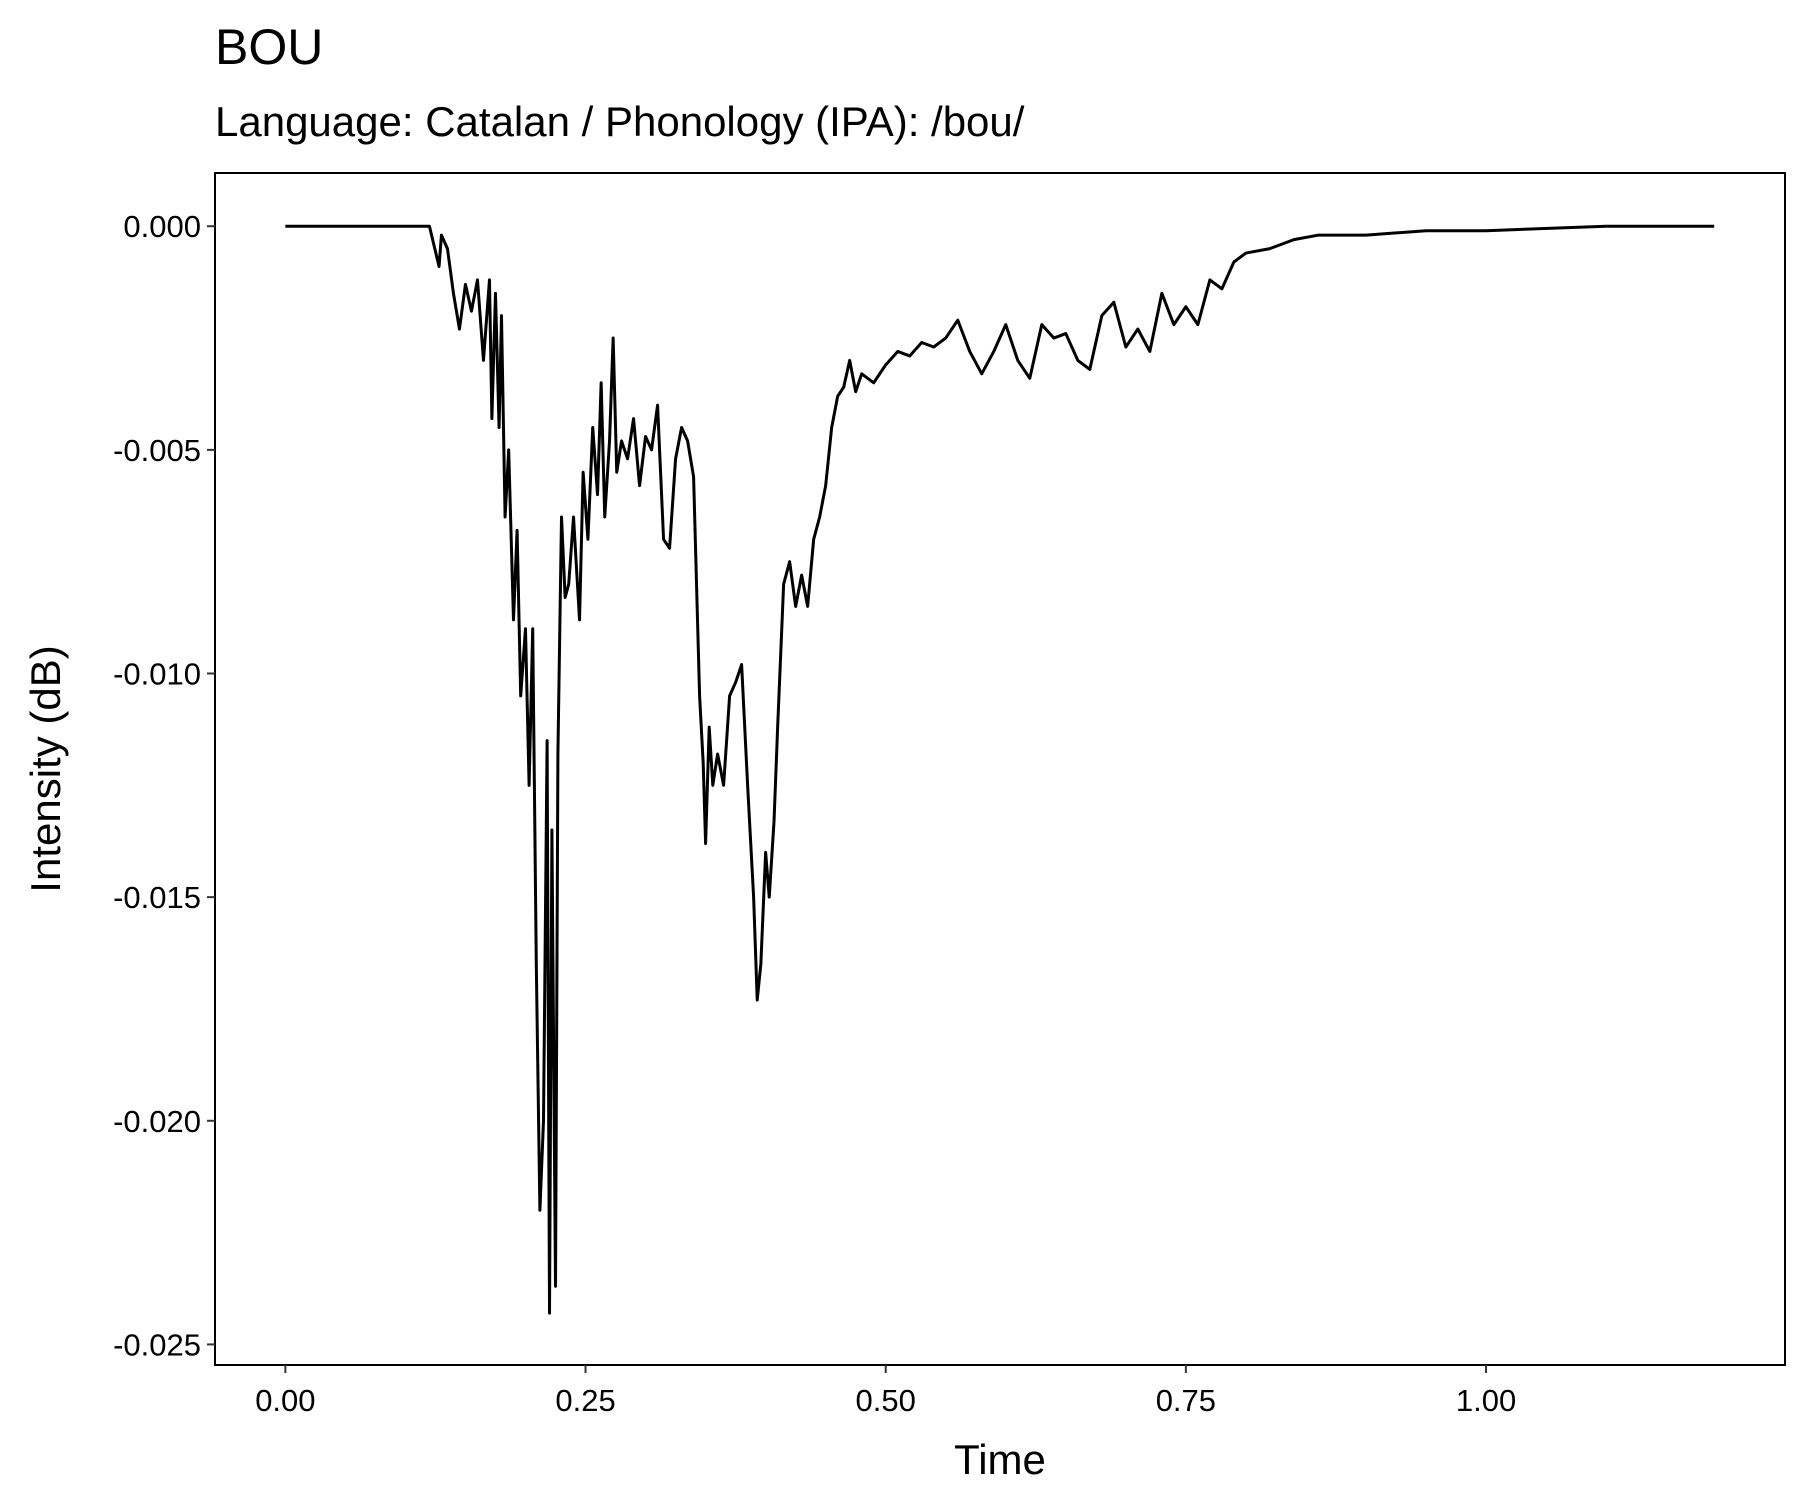 The image size is (1800, 1500). What do you see at coordinates (157, 450) in the screenshot?
I see `y-tick-label: -0.005` at bounding box center [157, 450].